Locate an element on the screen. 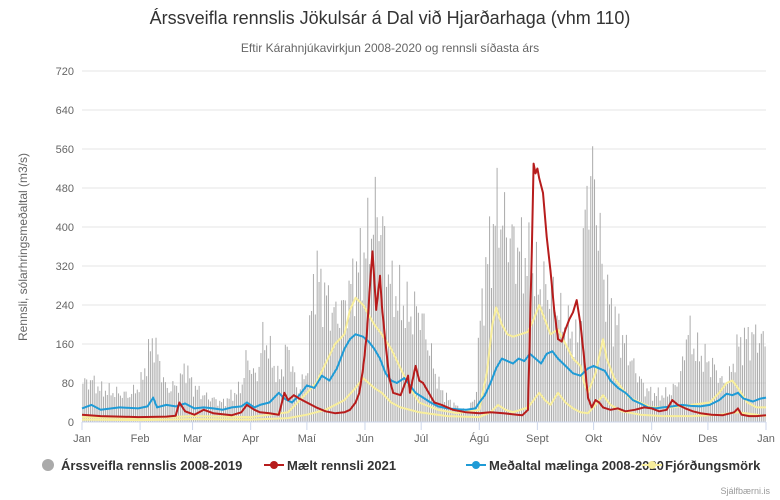 The image size is (780, 500). y-tick-label: 80 is located at coordinates (68, 384).